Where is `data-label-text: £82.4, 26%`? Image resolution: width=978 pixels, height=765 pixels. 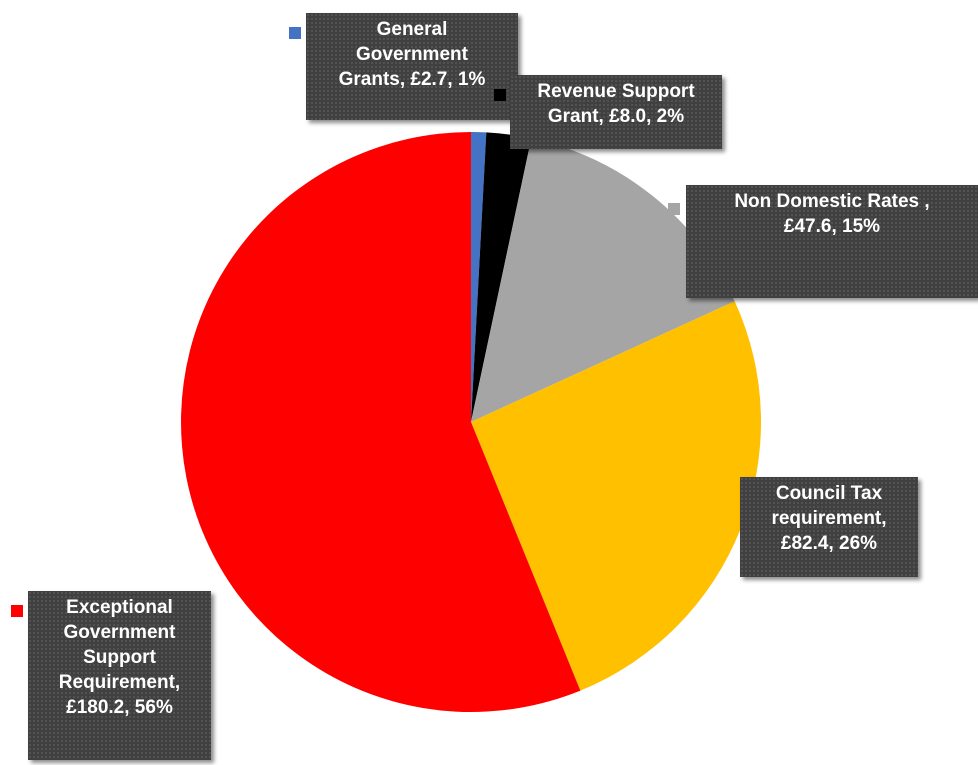 data-label-text: £82.4, 26% is located at coordinates (829, 543).